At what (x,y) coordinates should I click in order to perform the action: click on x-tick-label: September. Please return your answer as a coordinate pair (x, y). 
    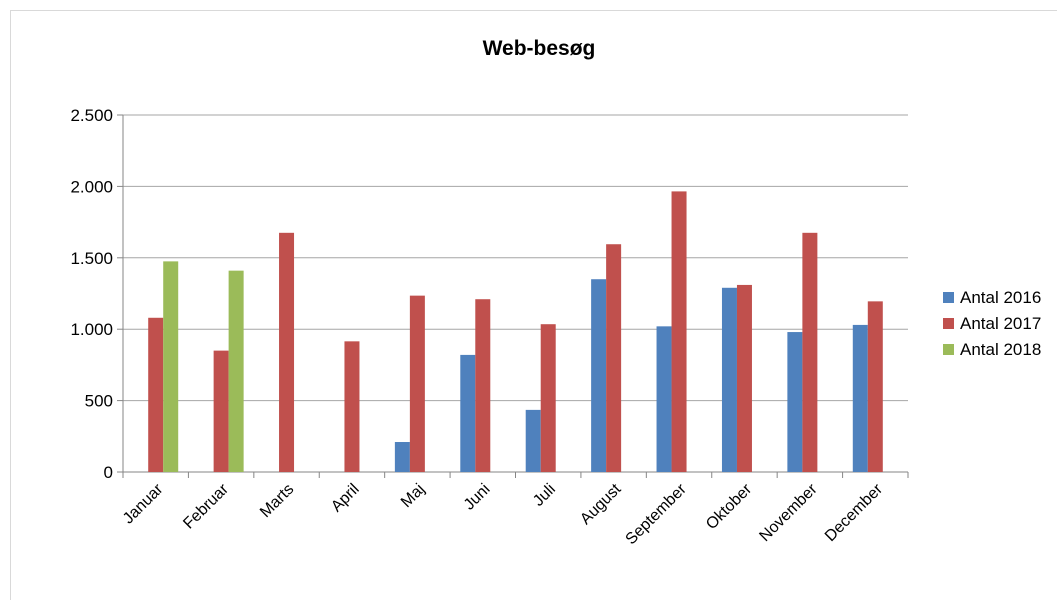
    Looking at the image, I should click on (657, 514).